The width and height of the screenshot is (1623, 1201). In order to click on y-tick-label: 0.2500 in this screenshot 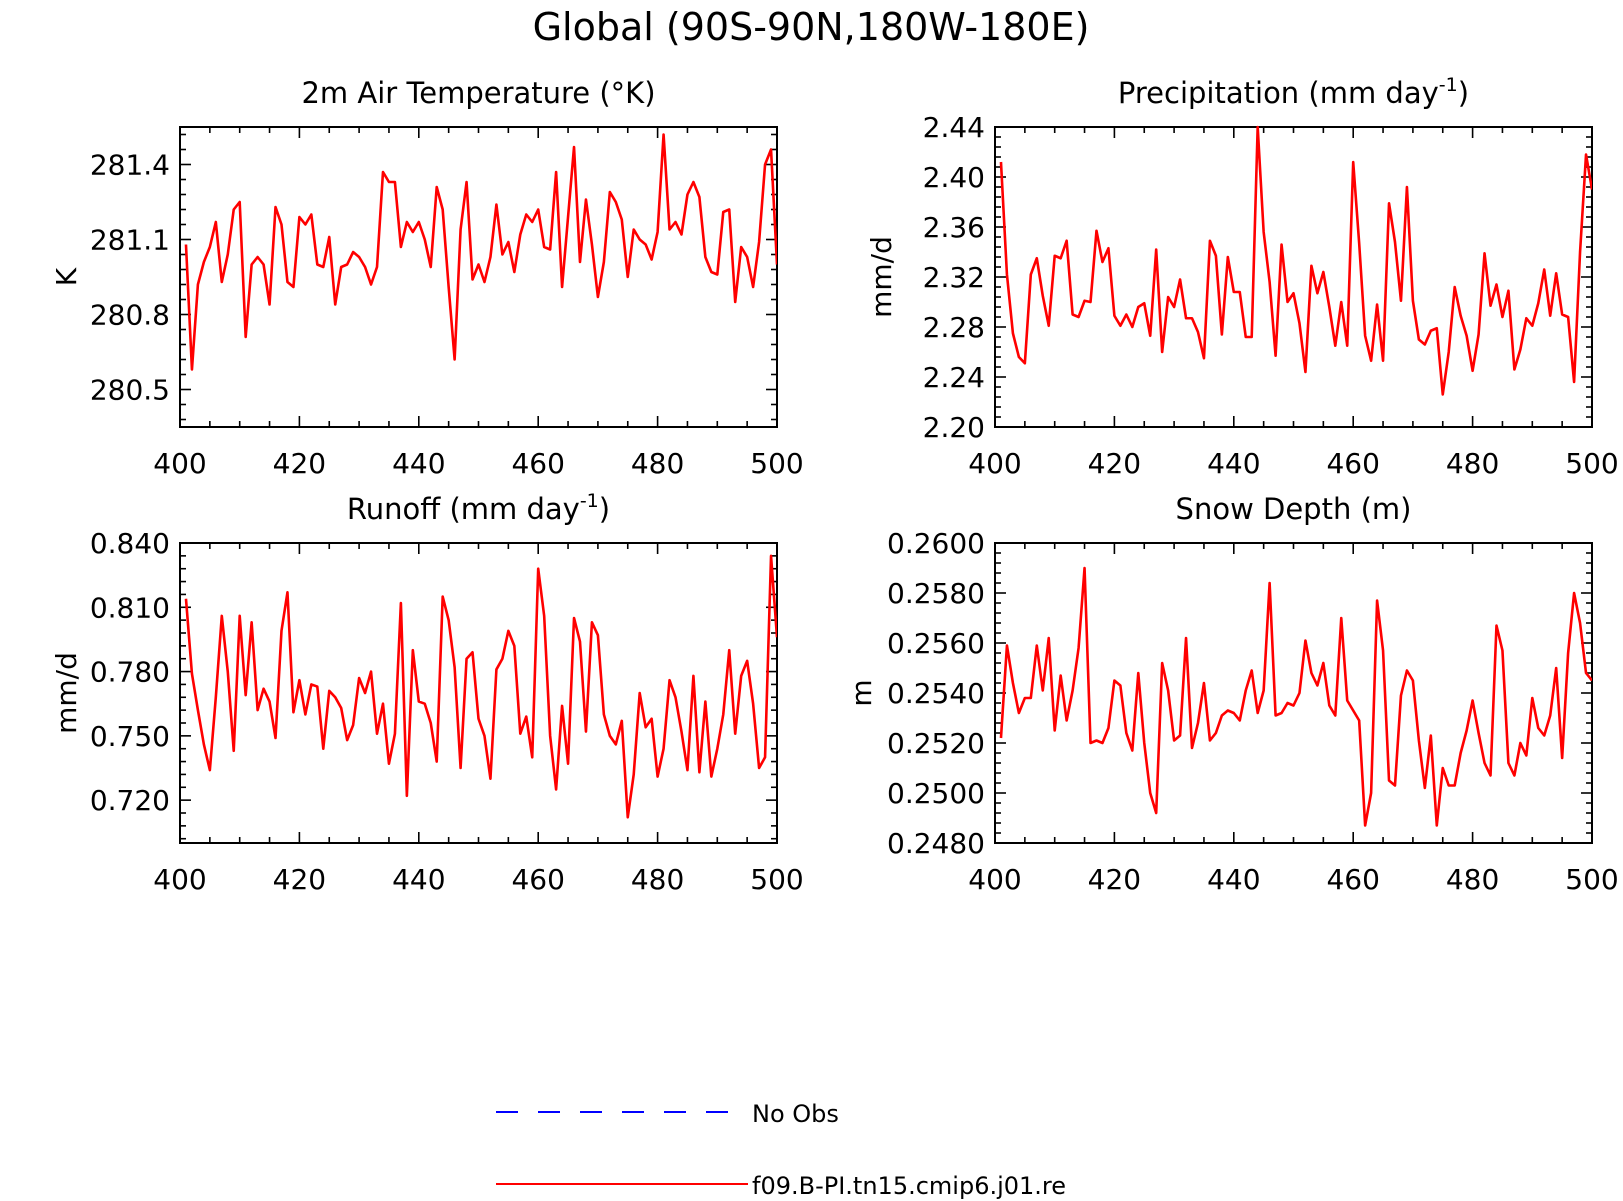, I will do `click(936, 793)`.